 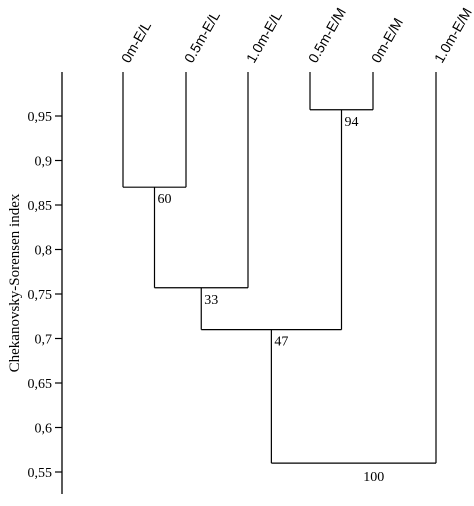 I want to click on leaf-label: 0.5m-E/L, so click(x=202, y=36).